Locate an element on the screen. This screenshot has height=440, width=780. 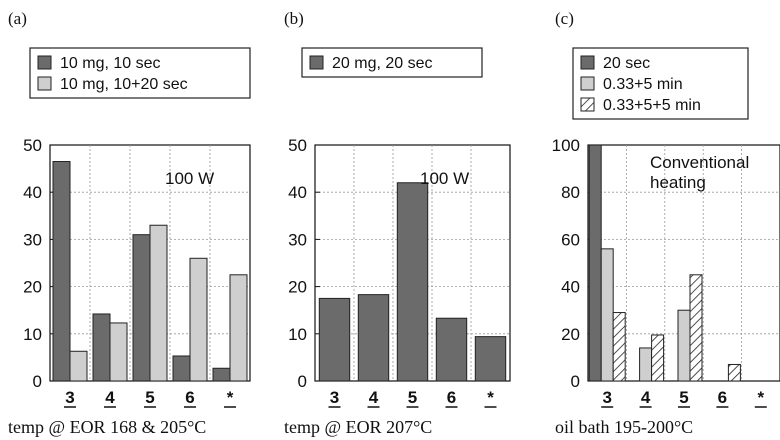
legend-label: 20 sec is located at coordinates (626, 63).